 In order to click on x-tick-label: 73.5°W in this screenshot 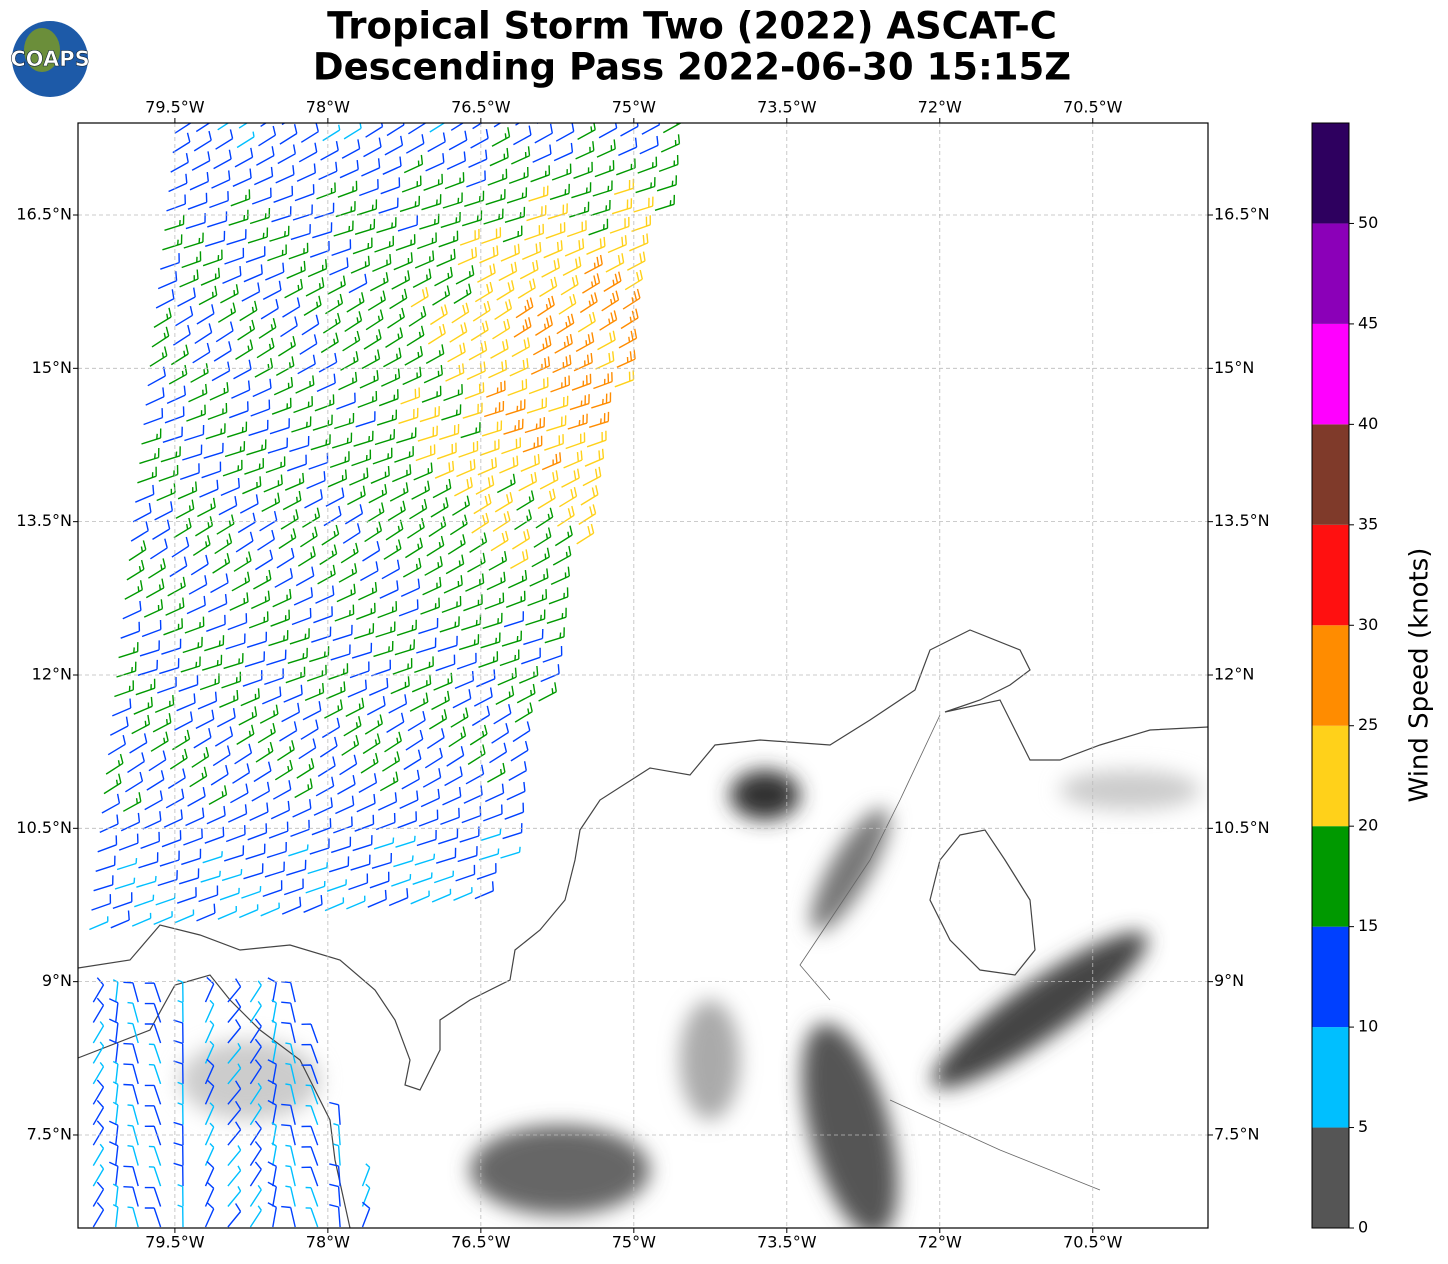, I will do `click(787, 107)`.